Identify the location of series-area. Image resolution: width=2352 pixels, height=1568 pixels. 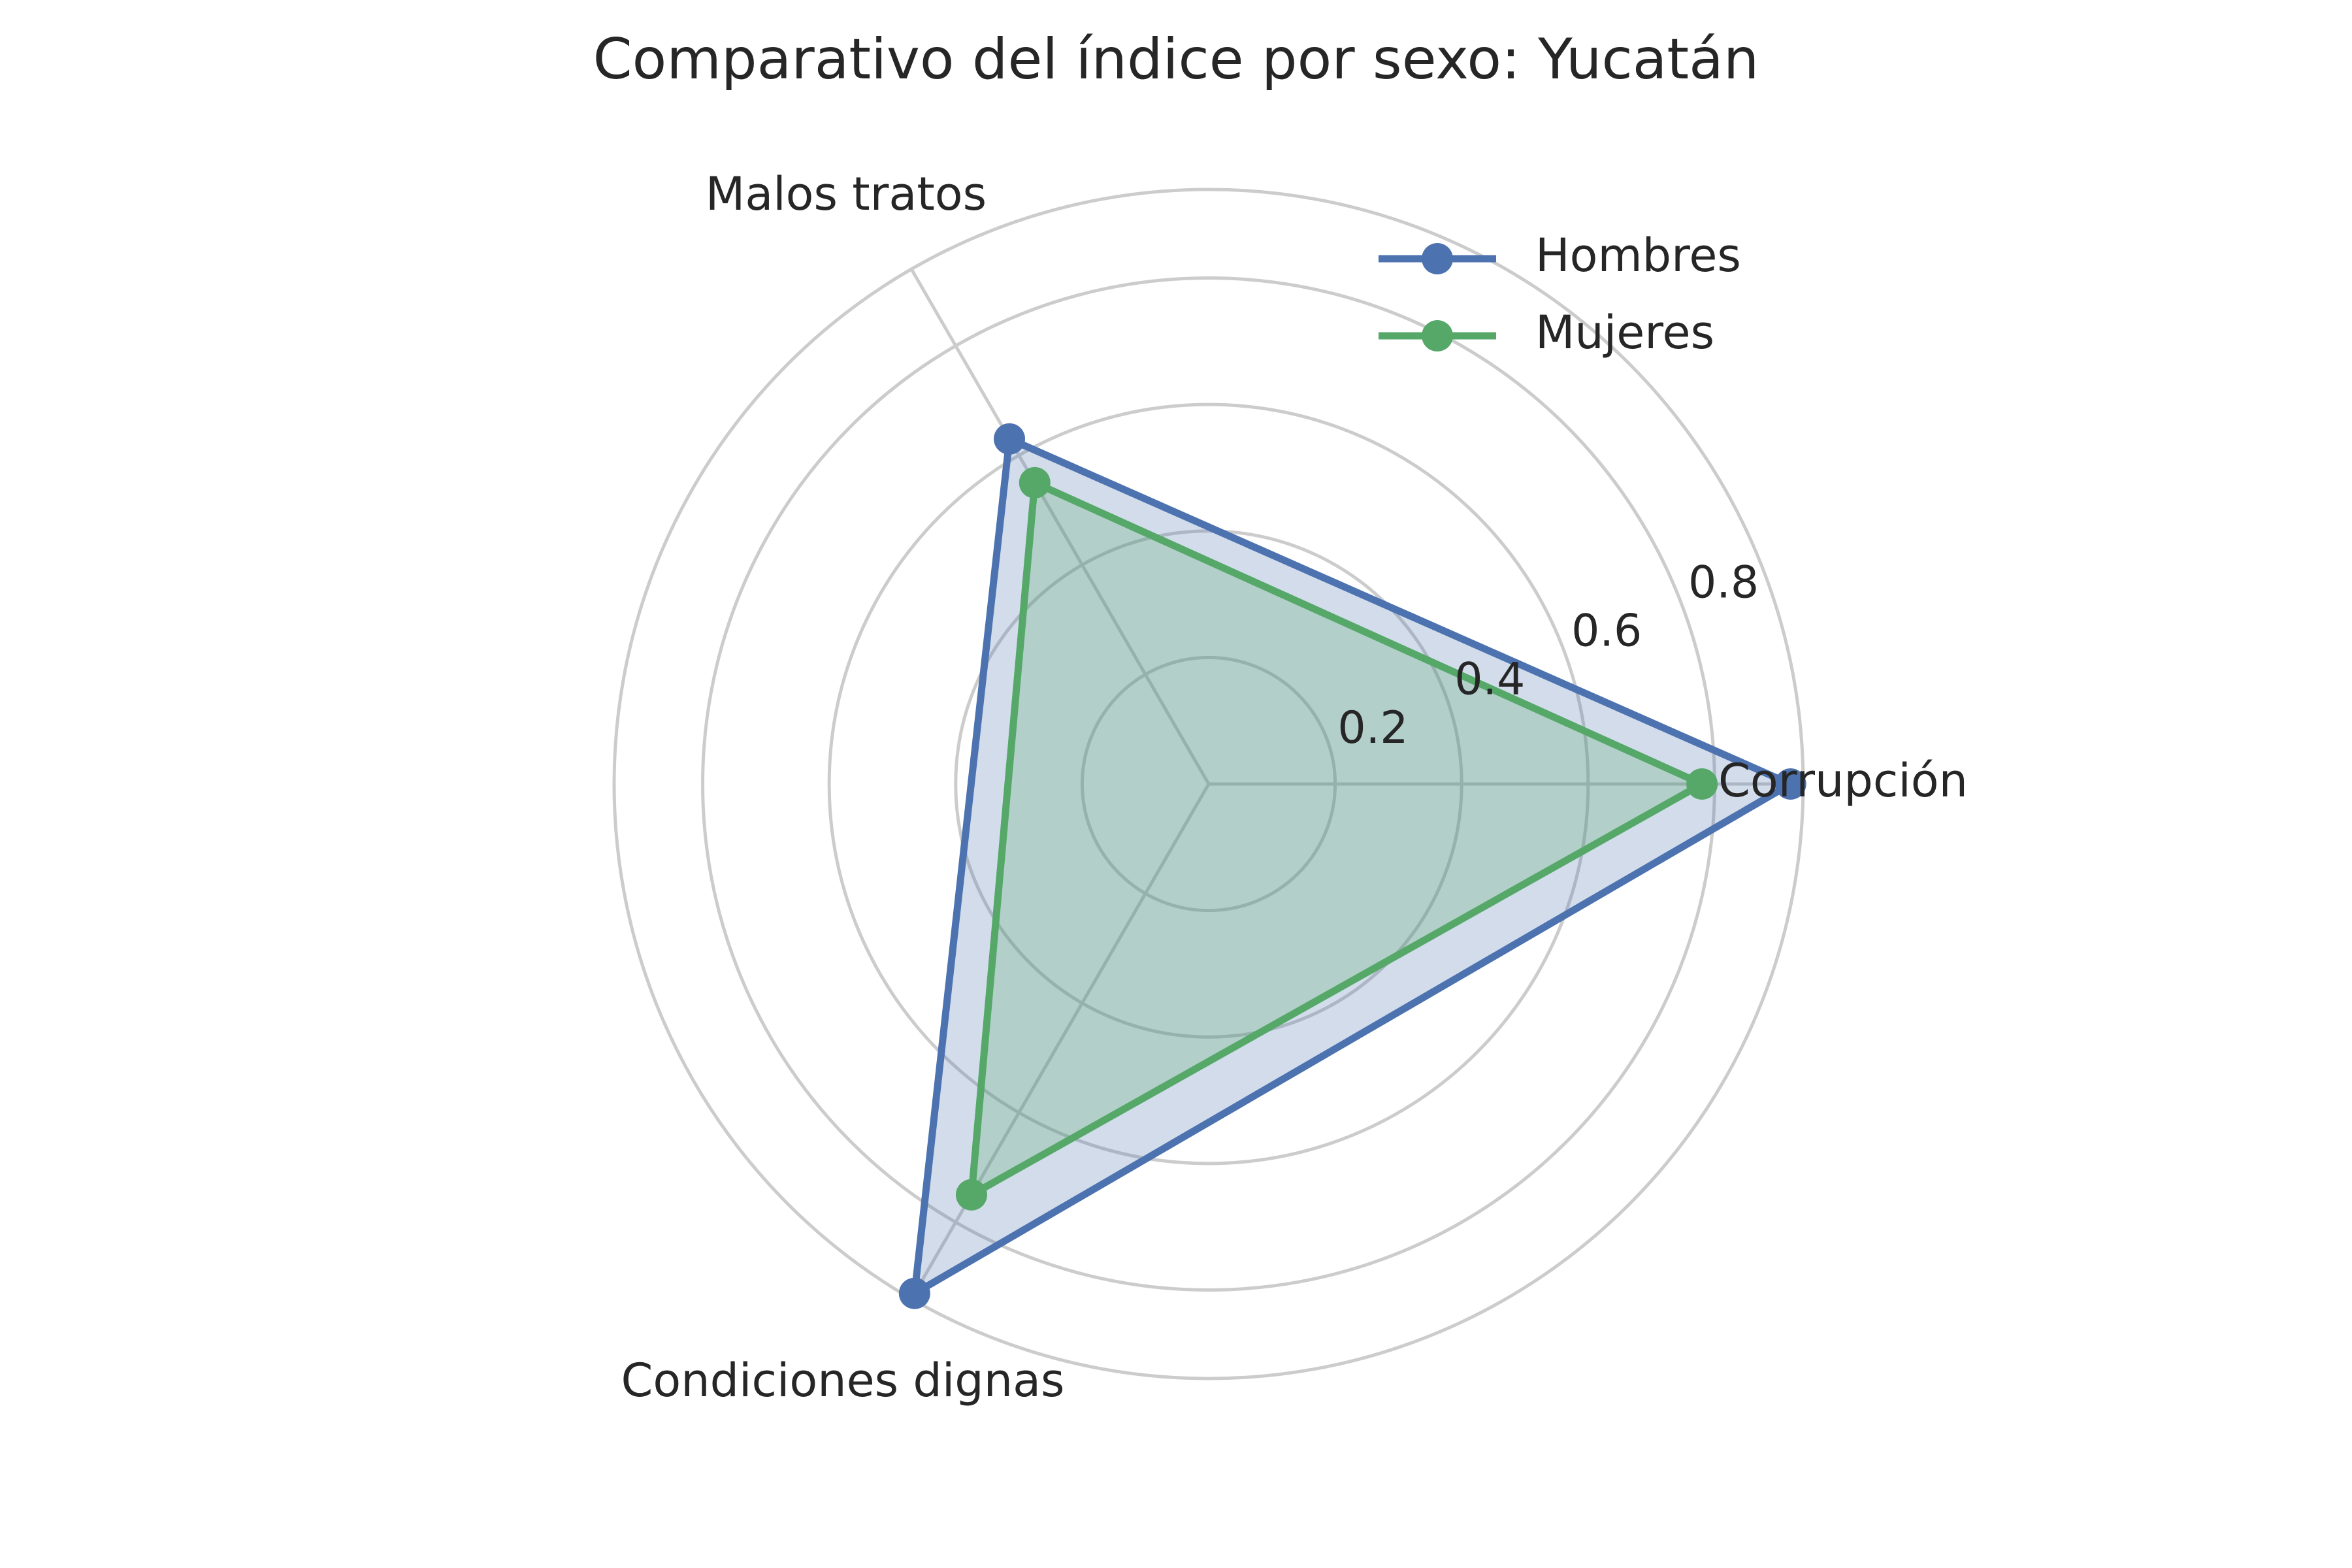
(1337, 838).